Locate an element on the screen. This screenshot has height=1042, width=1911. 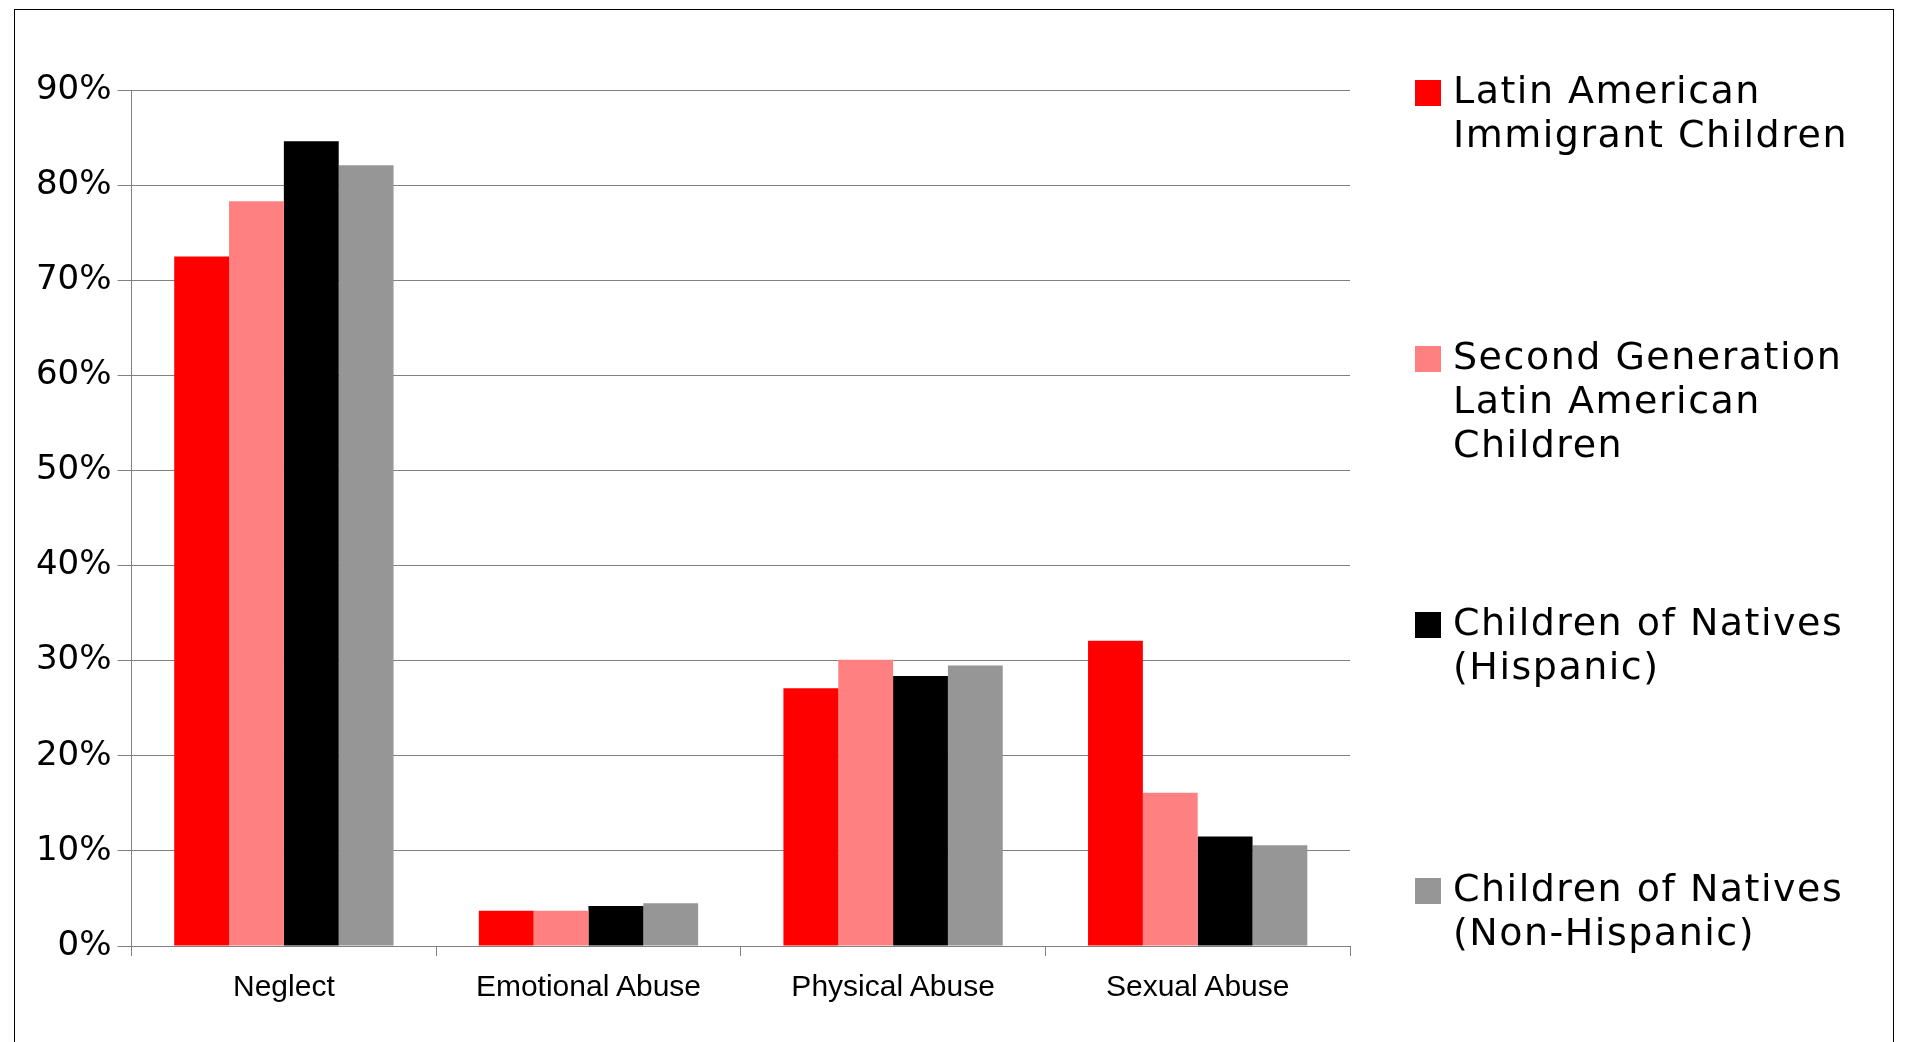
y-tick-label: 20% is located at coordinates (73, 752).